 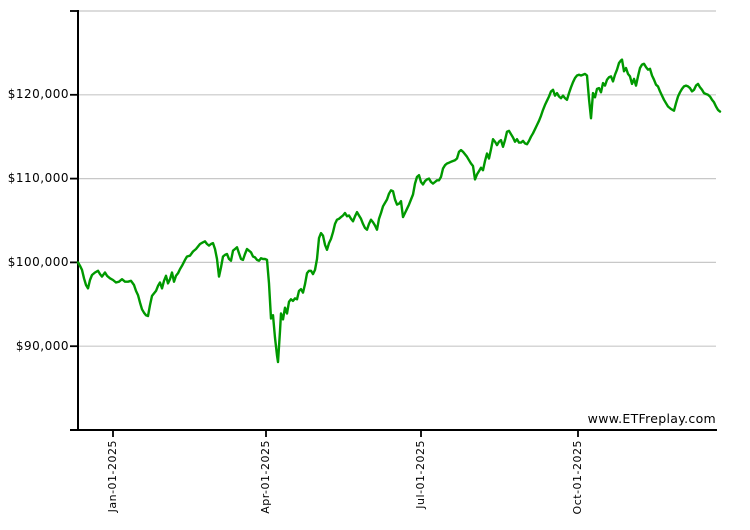 I want to click on x-axis-tick-label: Apr-01-2025, so click(x=265, y=477).